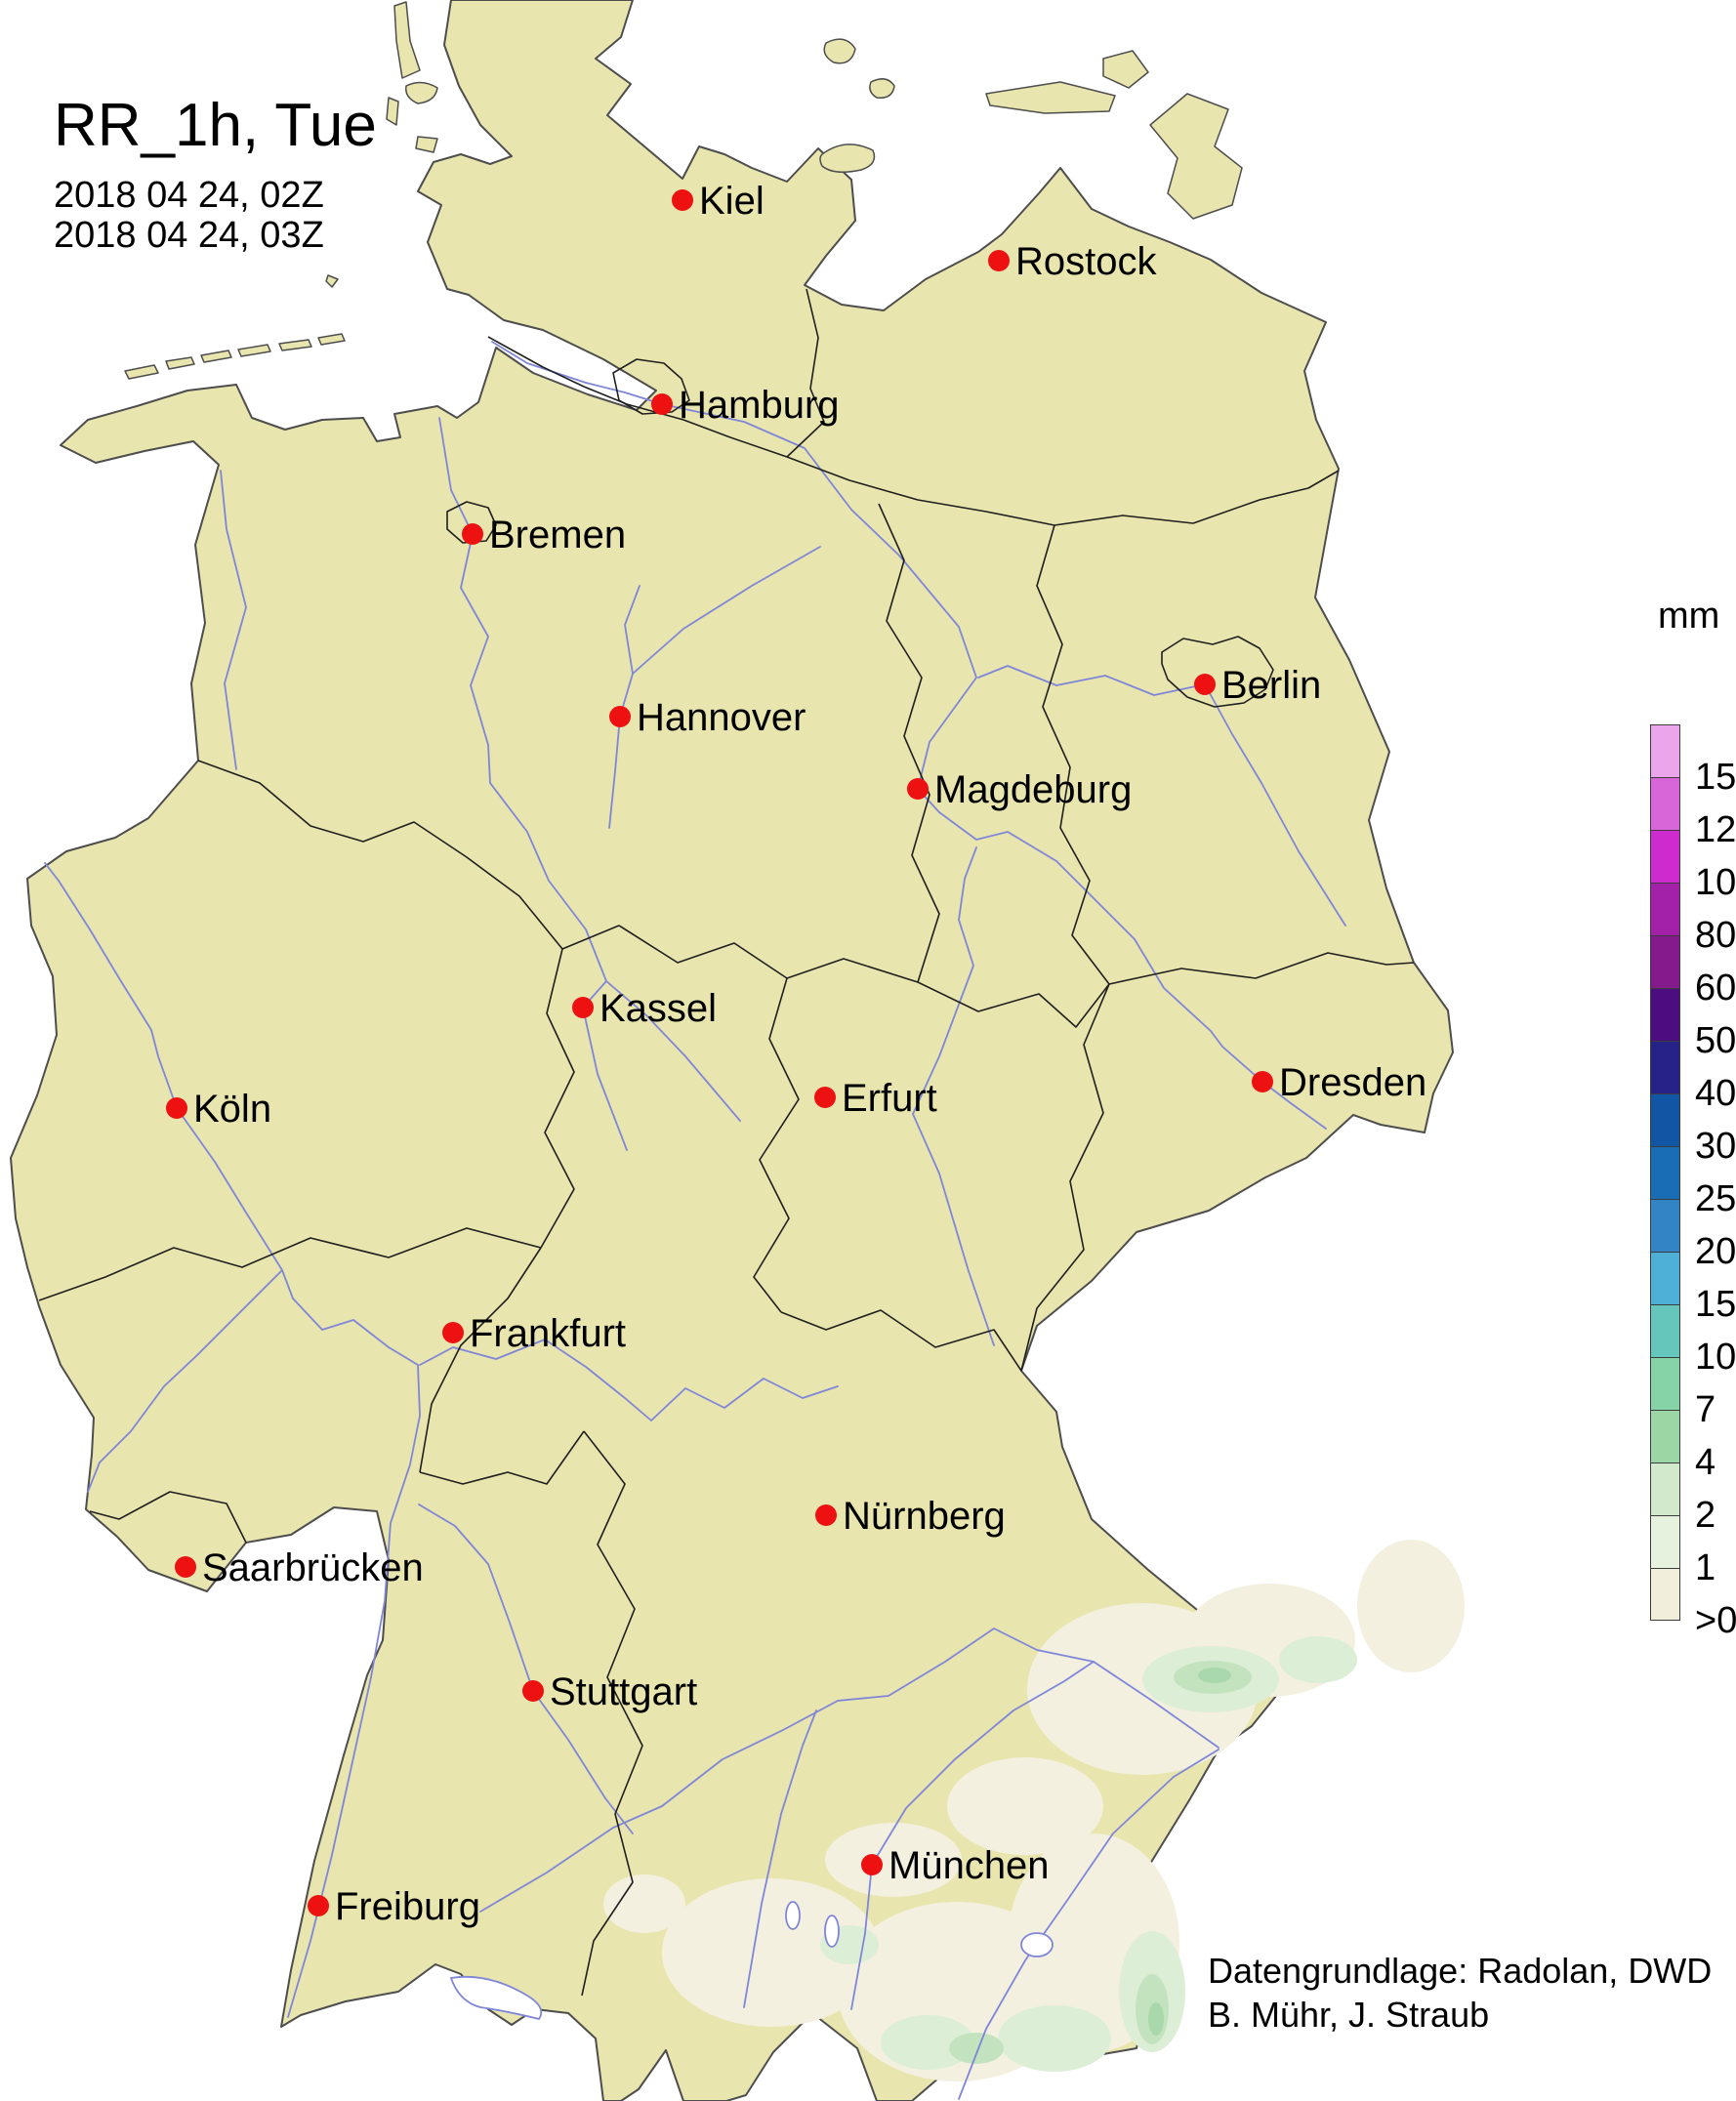 This screenshot has height=2101, width=1736. Describe the element at coordinates (1460, 1971) in the screenshot. I see `attribution-source: Datengrundlage: Radolan, DWD` at that location.